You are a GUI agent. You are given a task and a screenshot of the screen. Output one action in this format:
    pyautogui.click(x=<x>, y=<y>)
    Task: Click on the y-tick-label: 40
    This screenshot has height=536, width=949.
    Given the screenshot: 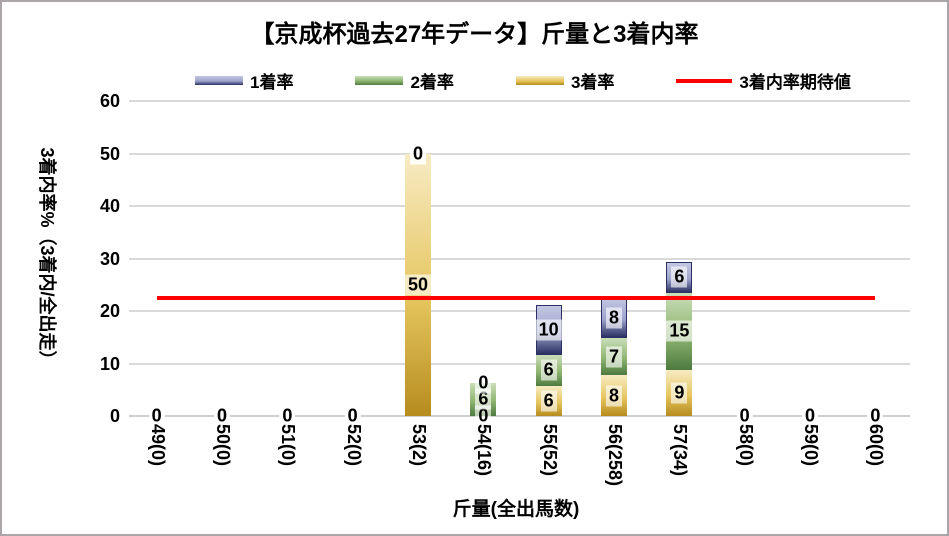 What is the action you would take?
    pyautogui.click(x=109, y=206)
    